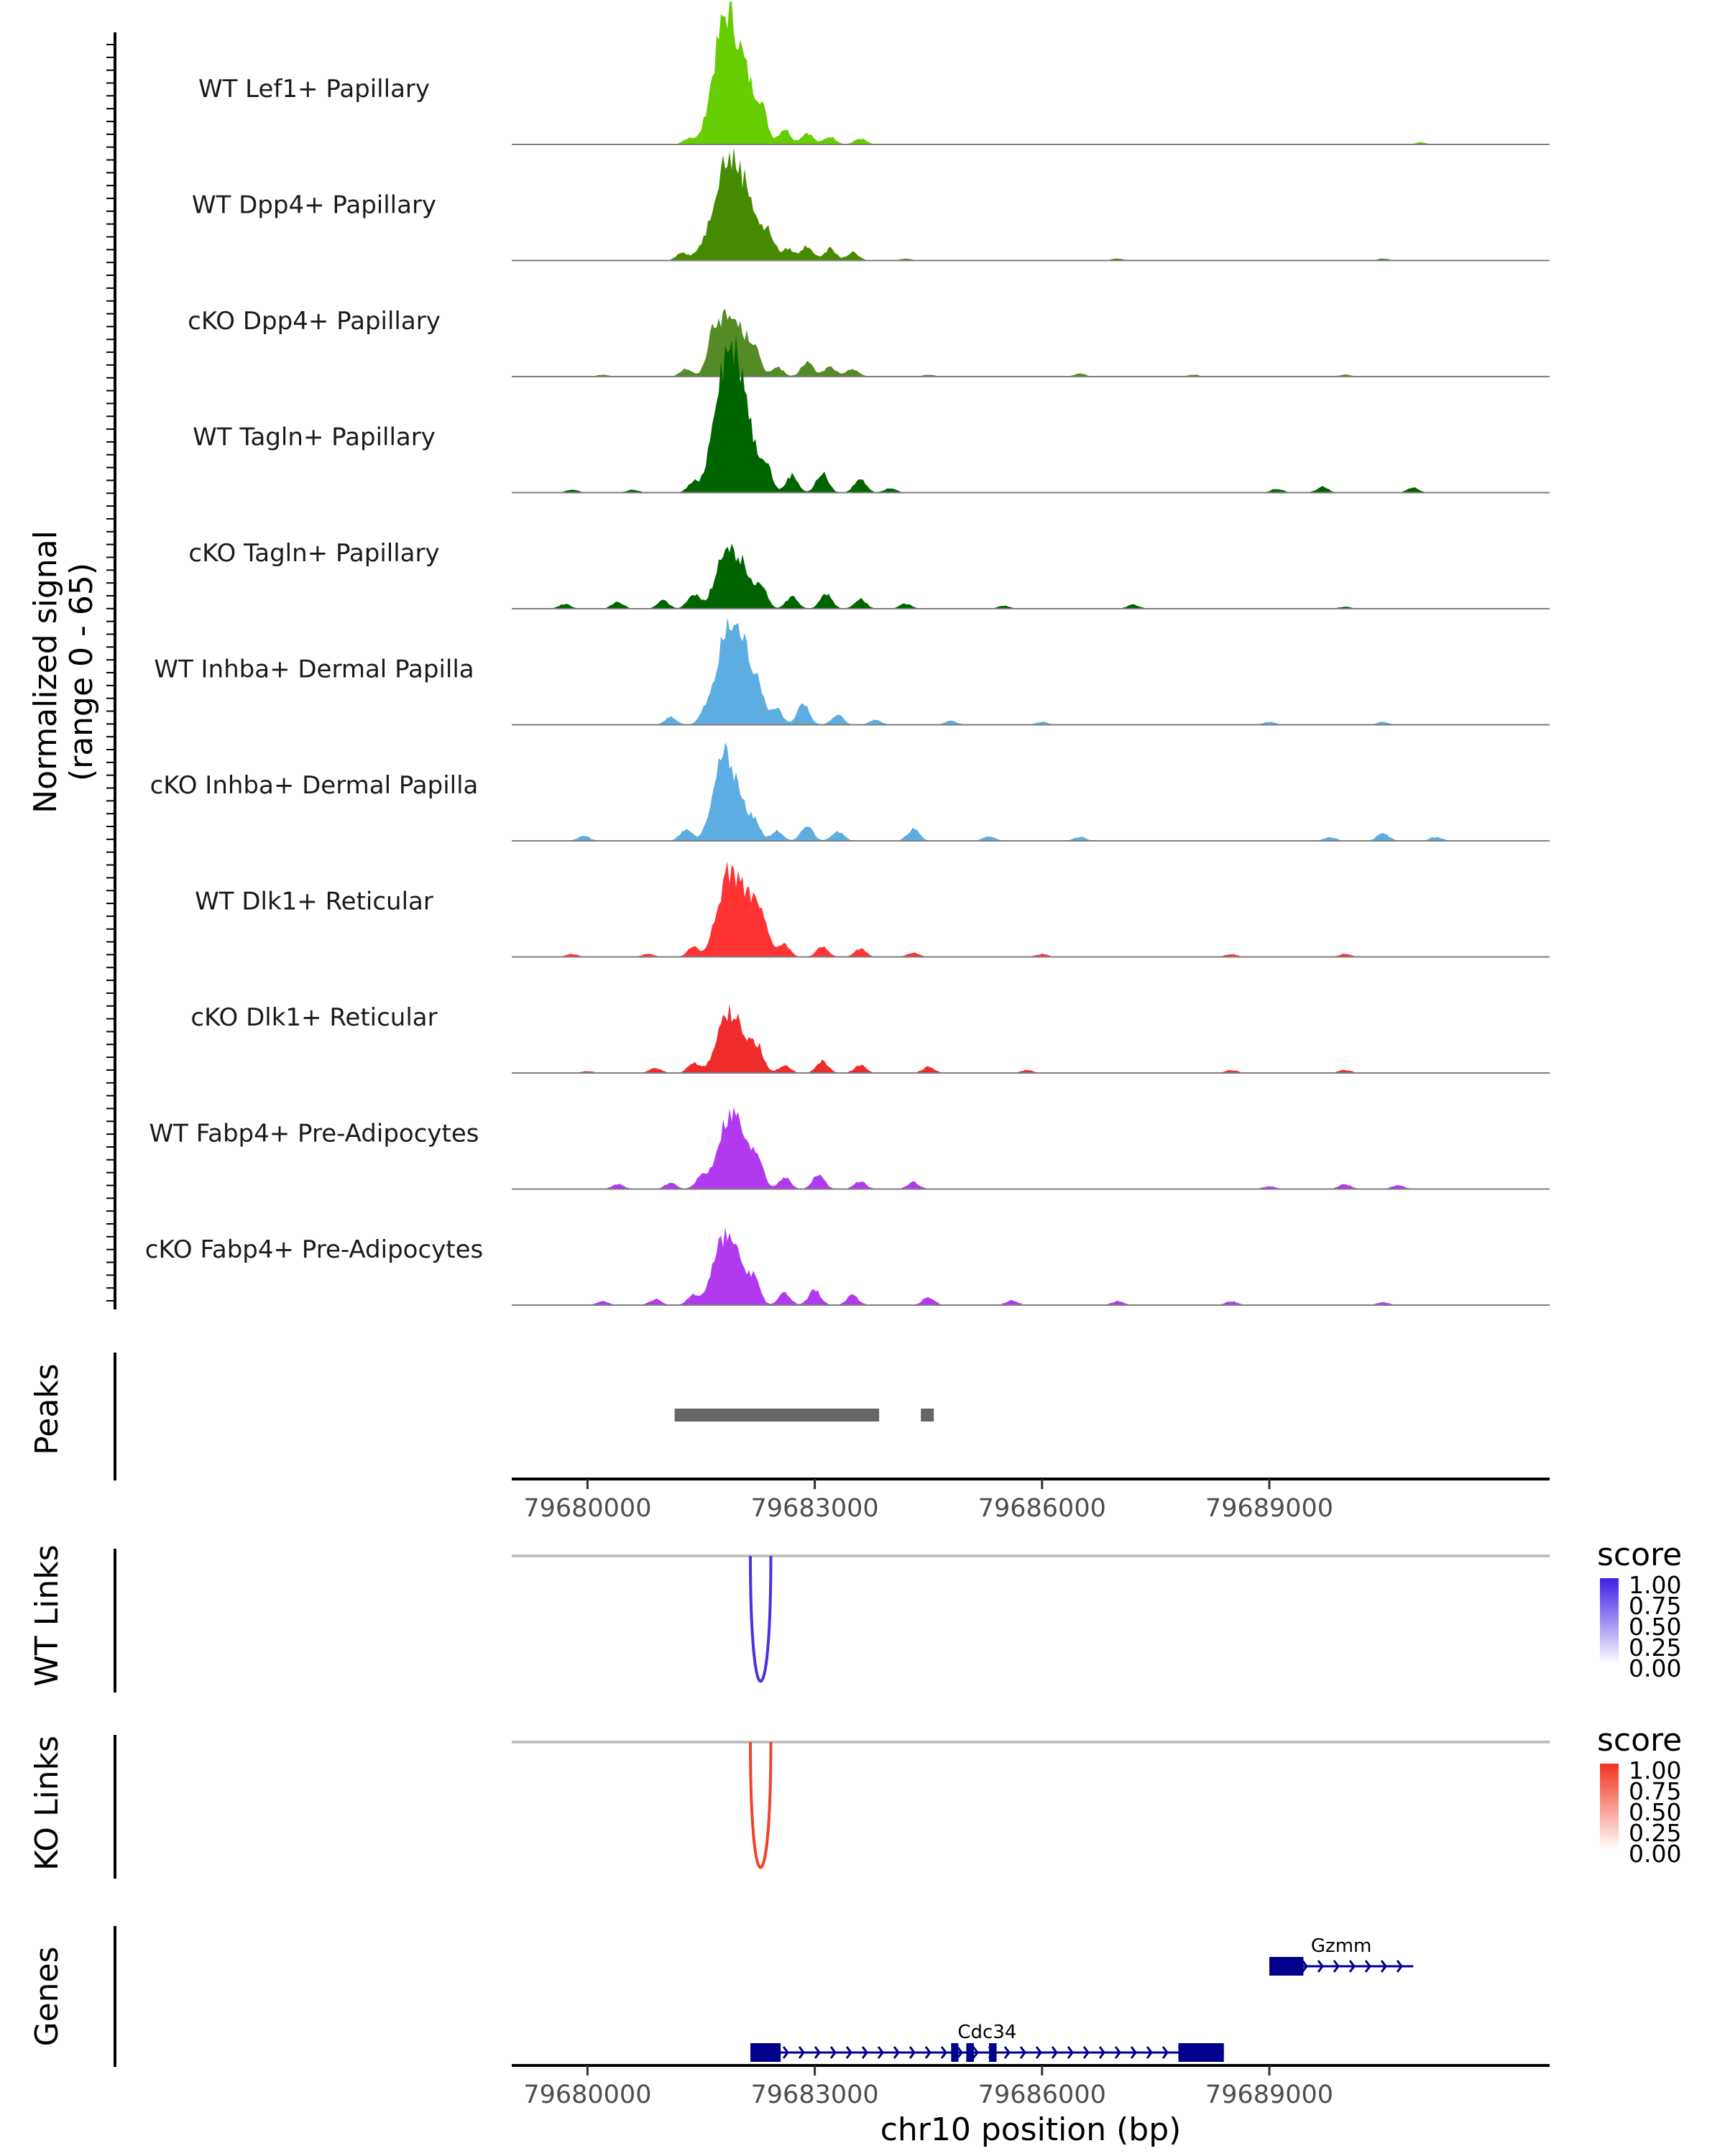  What do you see at coordinates (313, 553) in the screenshot?
I see `track-label: cKO Tagln+ Papillary` at bounding box center [313, 553].